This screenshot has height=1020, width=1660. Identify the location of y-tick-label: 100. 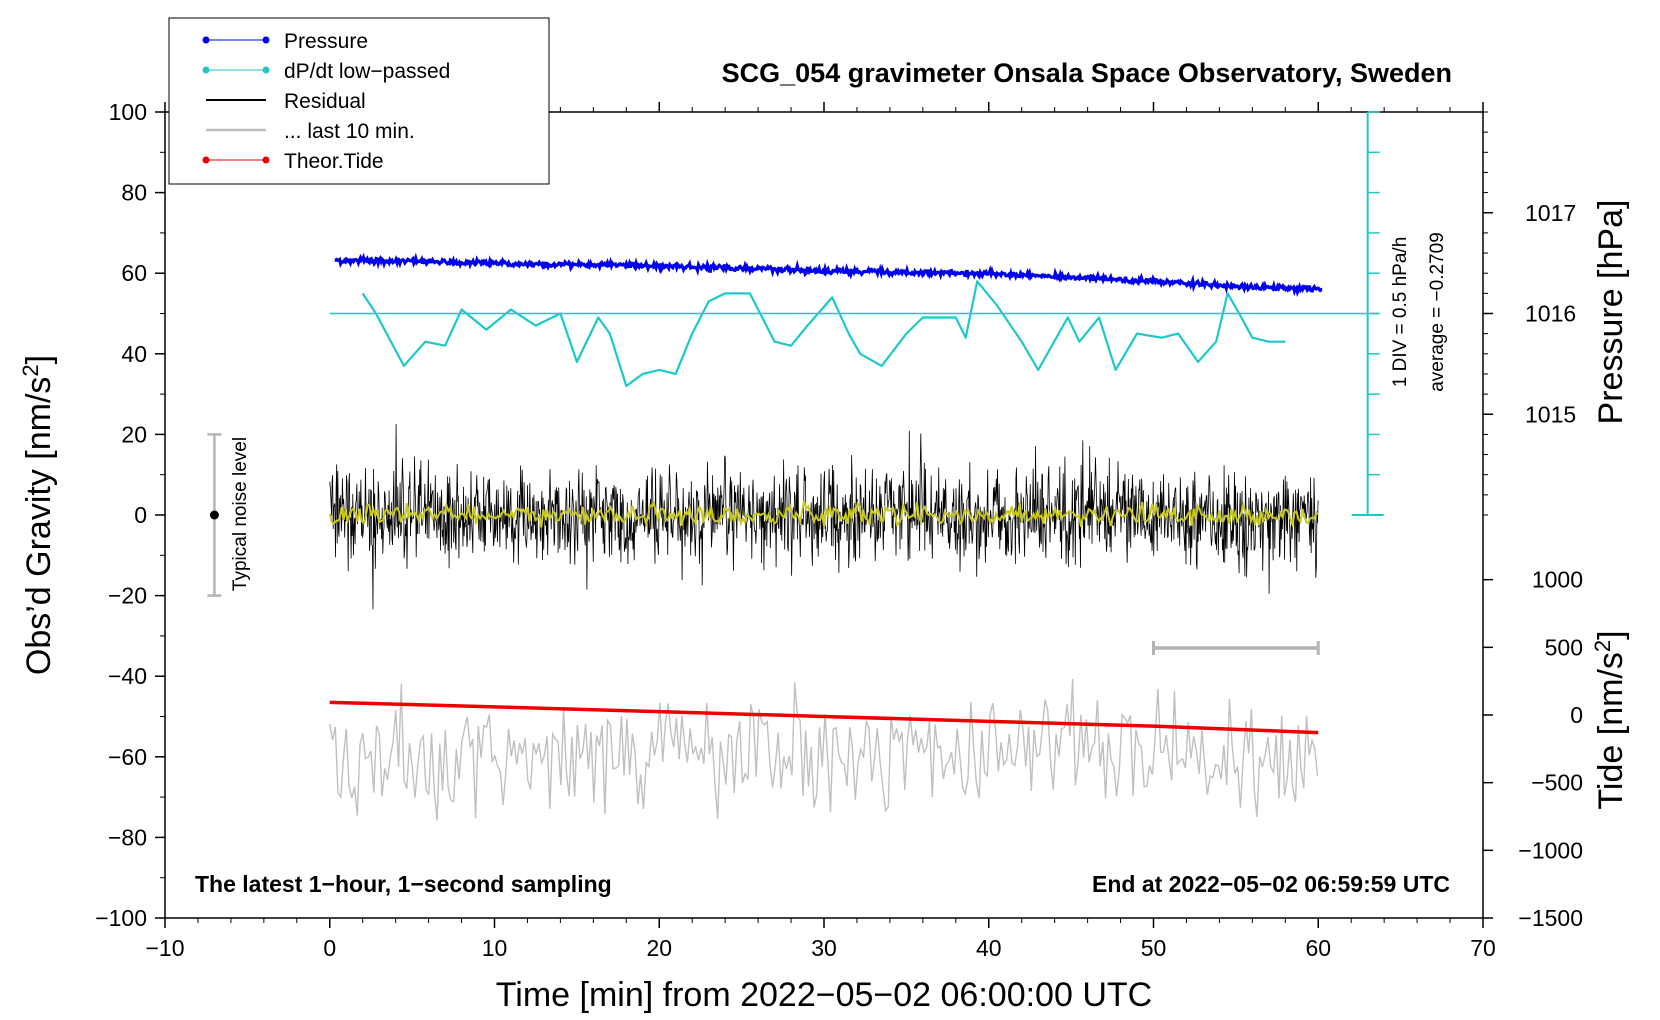
(128, 112).